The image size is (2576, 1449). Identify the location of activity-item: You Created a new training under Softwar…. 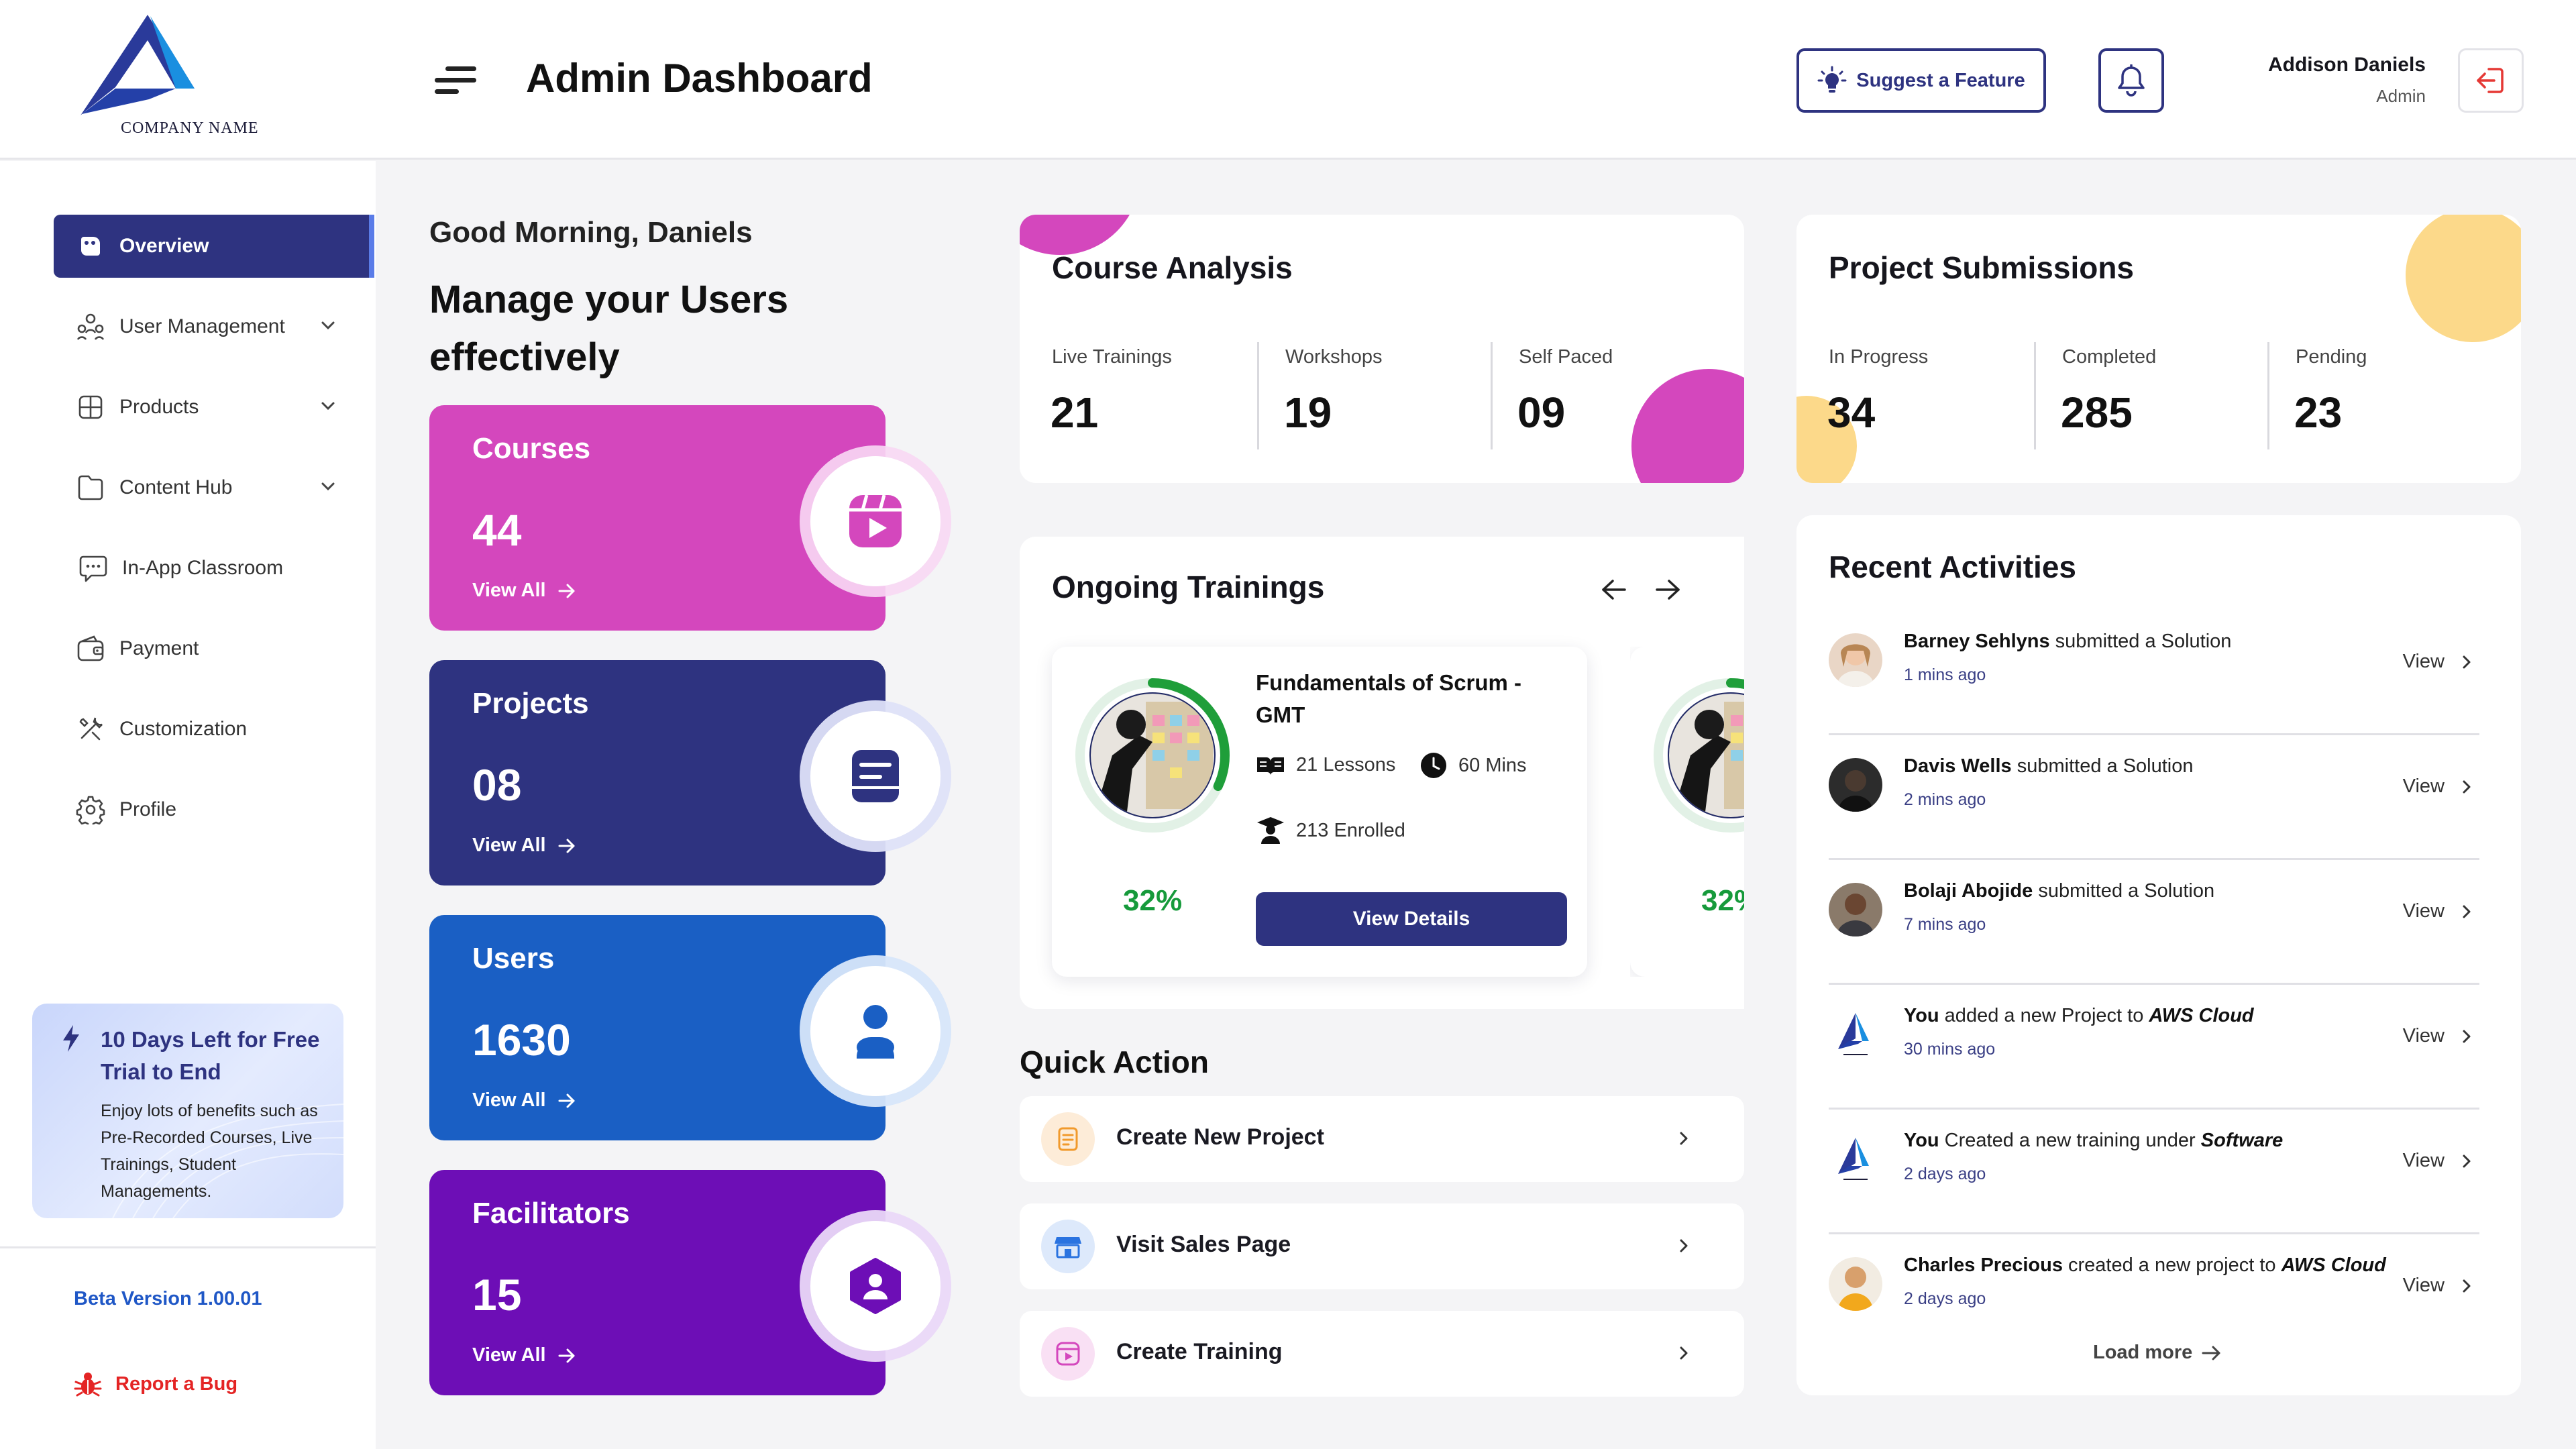
(2154, 1172).